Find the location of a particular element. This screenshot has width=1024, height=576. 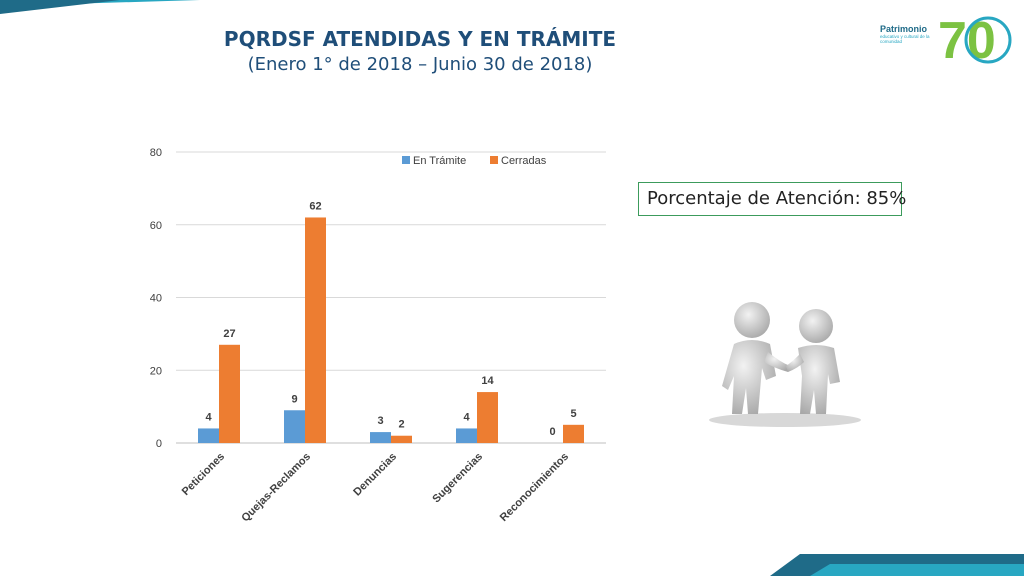

data-label: 9 is located at coordinates (294, 399).